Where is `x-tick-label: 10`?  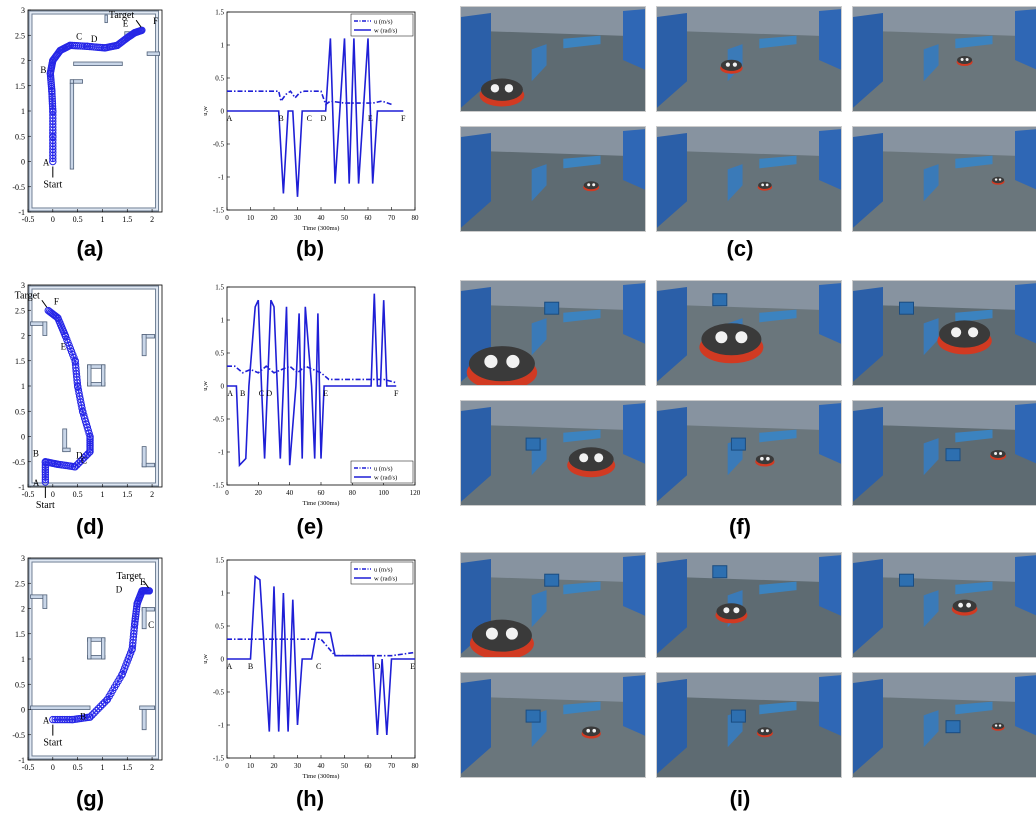
x-tick-label: 10 is located at coordinates (251, 218).